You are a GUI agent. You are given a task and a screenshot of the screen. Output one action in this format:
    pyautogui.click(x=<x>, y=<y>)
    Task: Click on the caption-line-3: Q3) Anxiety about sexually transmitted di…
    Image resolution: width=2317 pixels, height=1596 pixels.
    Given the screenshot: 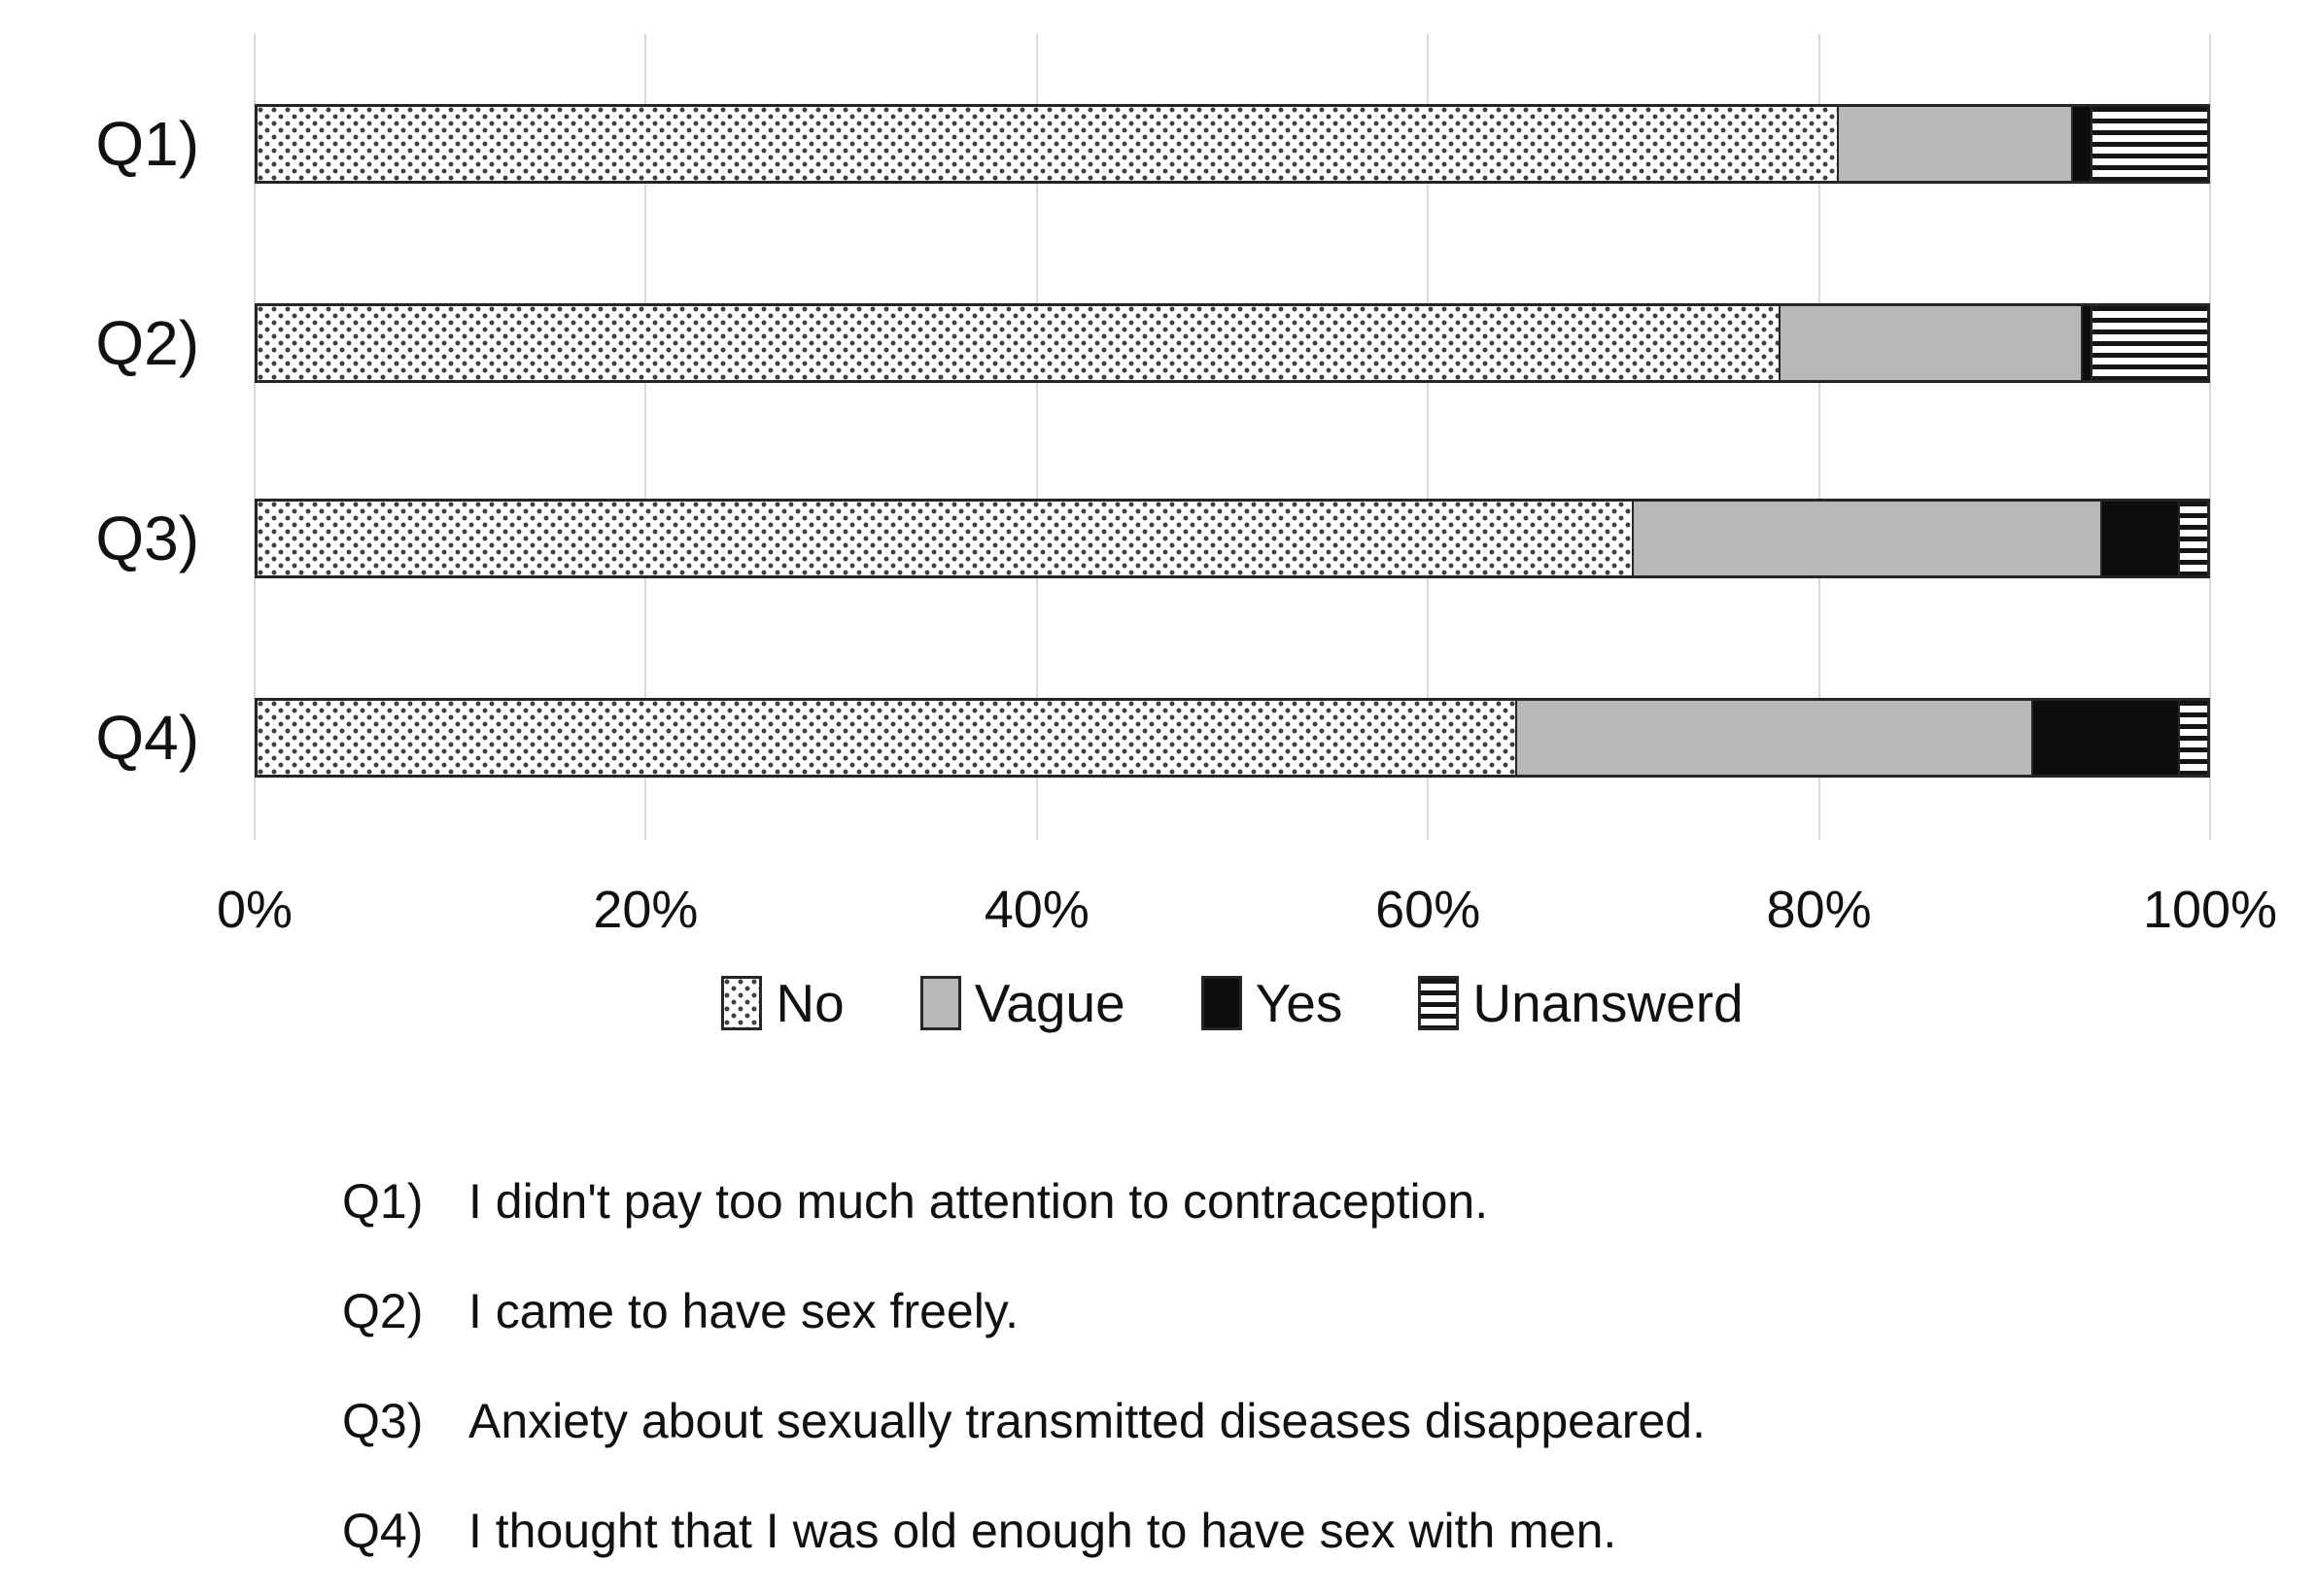 What is the action you would take?
    pyautogui.click(x=1024, y=1421)
    